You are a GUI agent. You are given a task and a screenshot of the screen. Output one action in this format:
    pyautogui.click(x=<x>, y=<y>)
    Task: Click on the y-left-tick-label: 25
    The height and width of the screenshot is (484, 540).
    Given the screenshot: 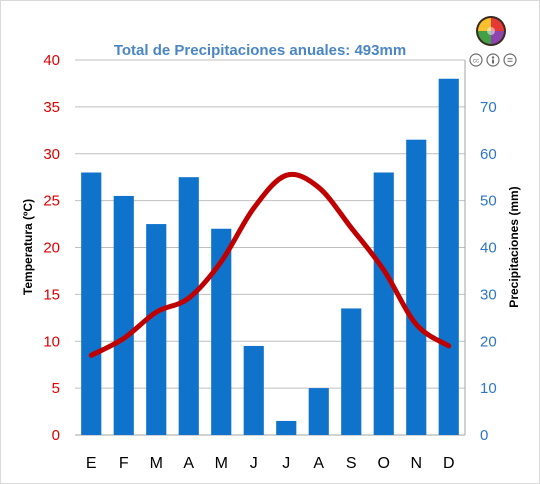 What is the action you would take?
    pyautogui.click(x=51, y=201)
    